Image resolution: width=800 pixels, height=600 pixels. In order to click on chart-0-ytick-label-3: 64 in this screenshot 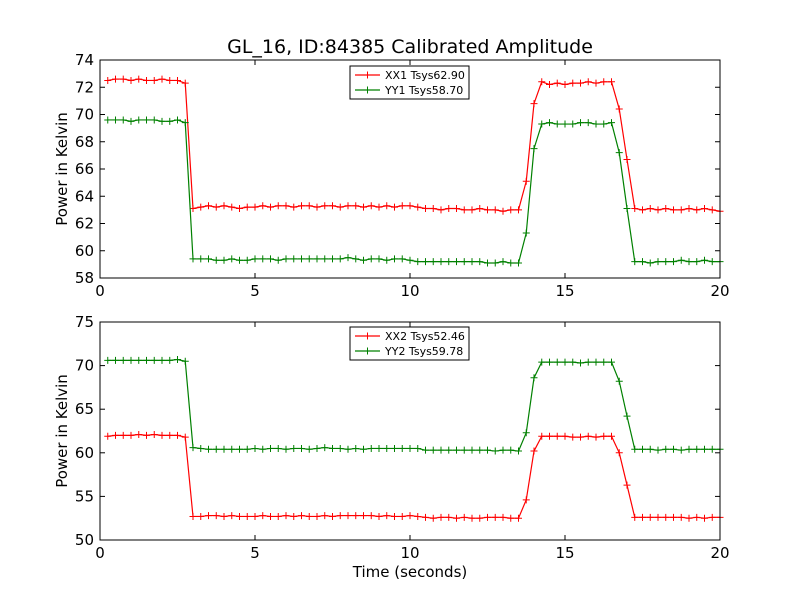, I will do `click(84, 196)`.